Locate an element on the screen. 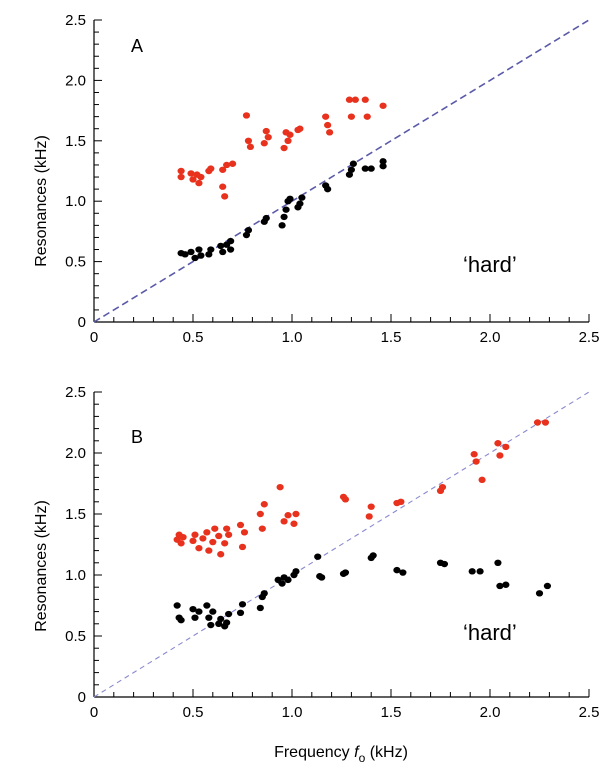 The width and height of the screenshot is (613, 769). x-axis-title-unit: (kHz) is located at coordinates (389, 752).